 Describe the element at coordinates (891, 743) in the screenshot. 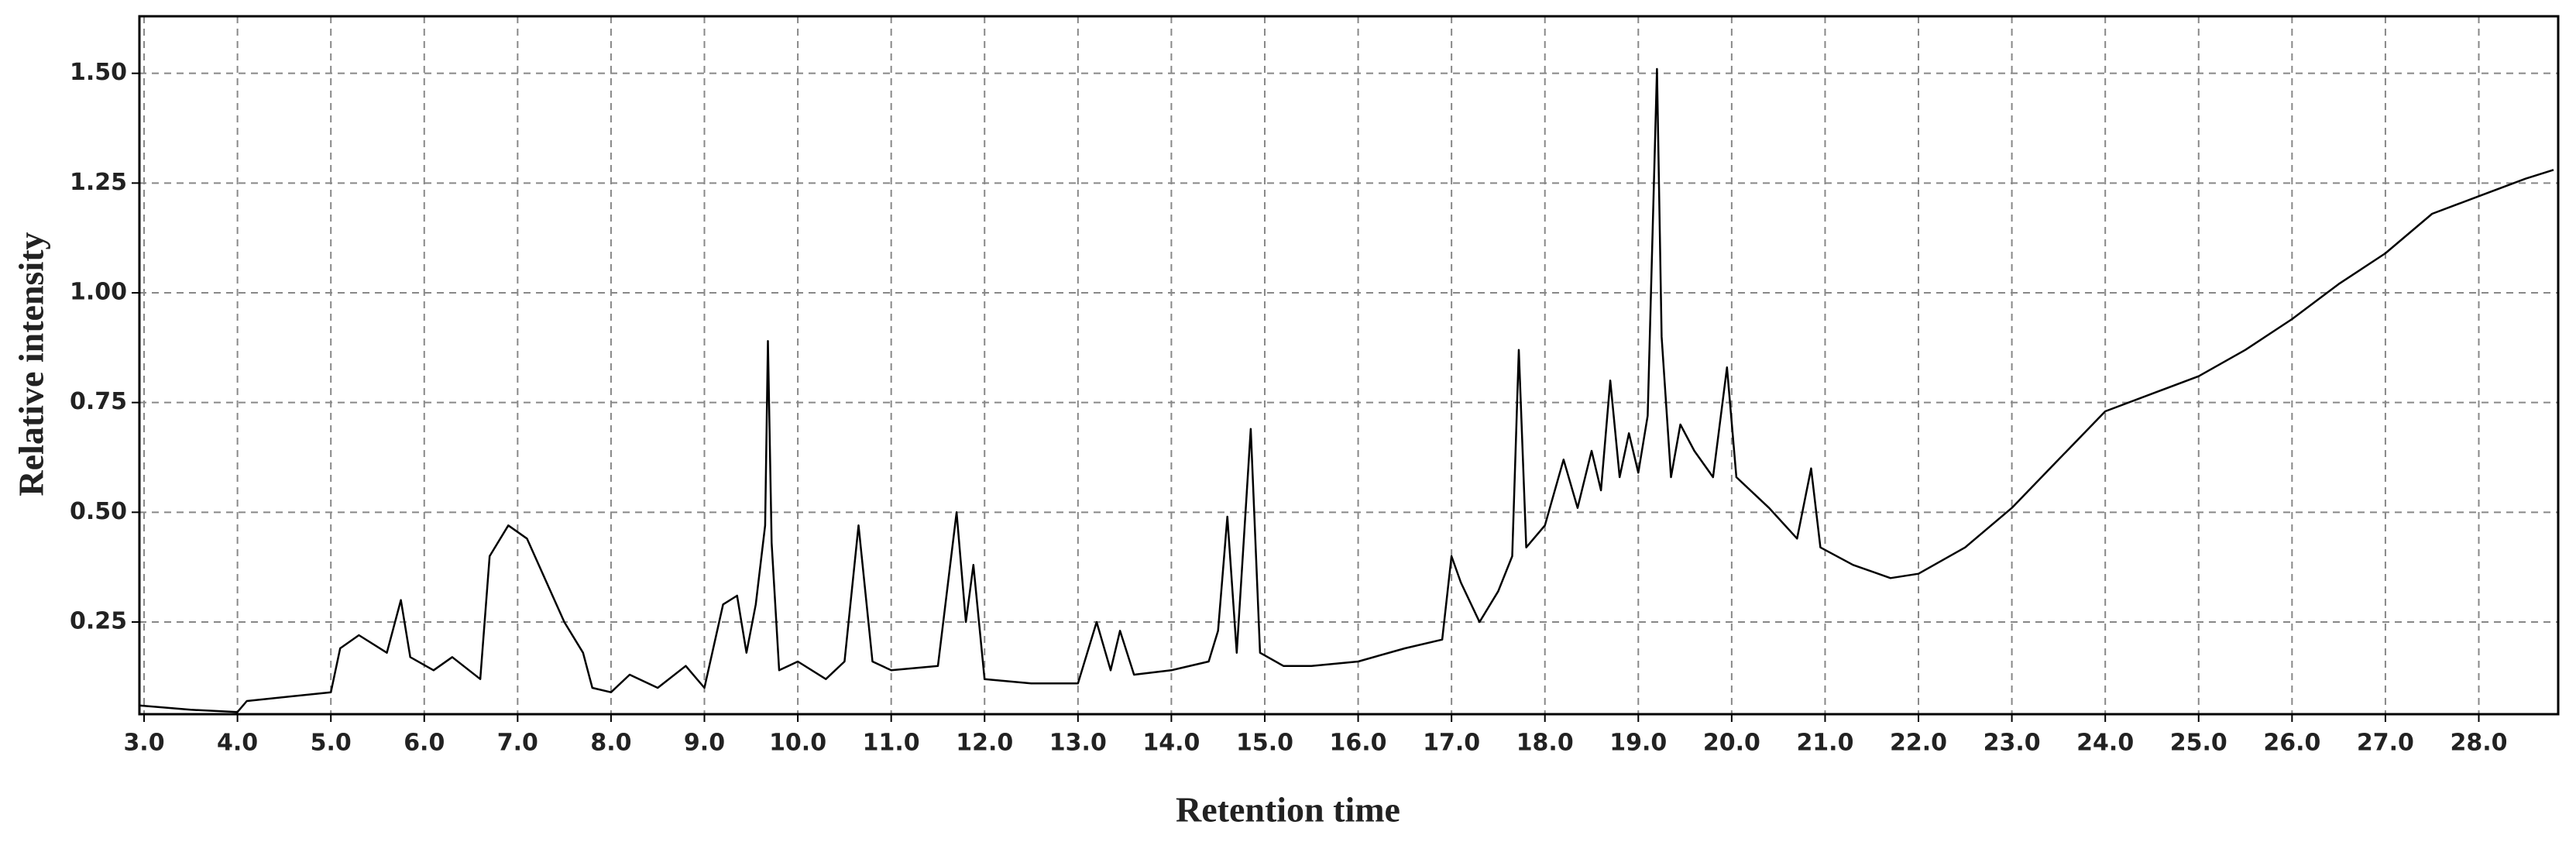

I see `x-tick-label: 11.0` at that location.